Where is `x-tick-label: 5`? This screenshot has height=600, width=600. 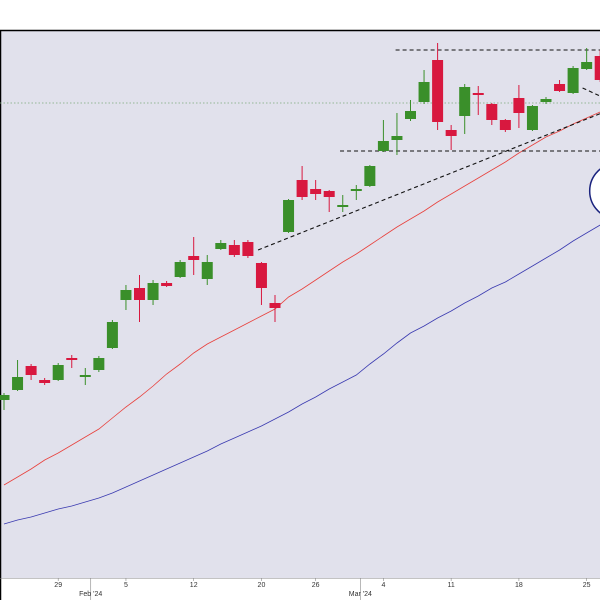 x-tick-label: 5 is located at coordinates (126, 585).